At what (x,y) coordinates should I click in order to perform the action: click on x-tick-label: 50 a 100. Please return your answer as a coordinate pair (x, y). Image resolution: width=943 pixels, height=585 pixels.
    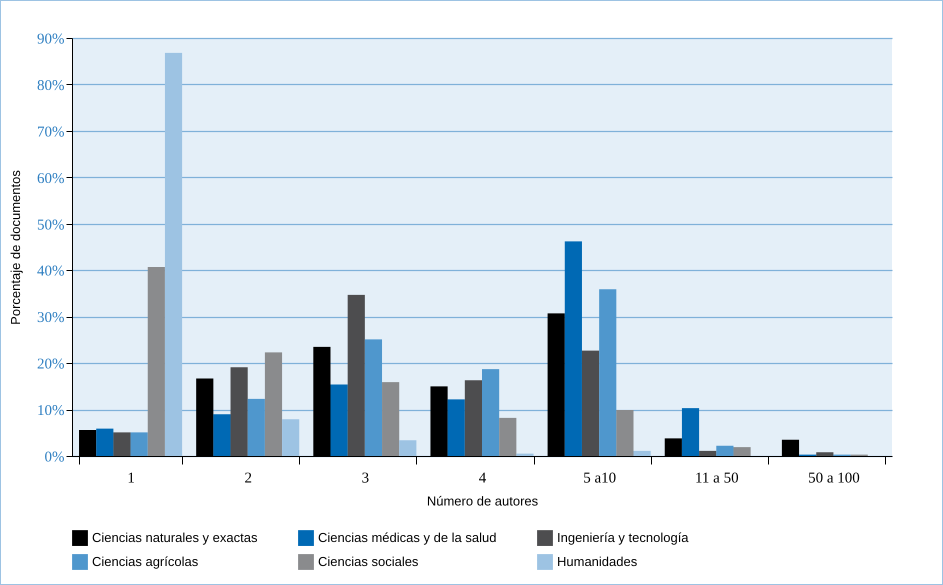
    Looking at the image, I should click on (834, 478).